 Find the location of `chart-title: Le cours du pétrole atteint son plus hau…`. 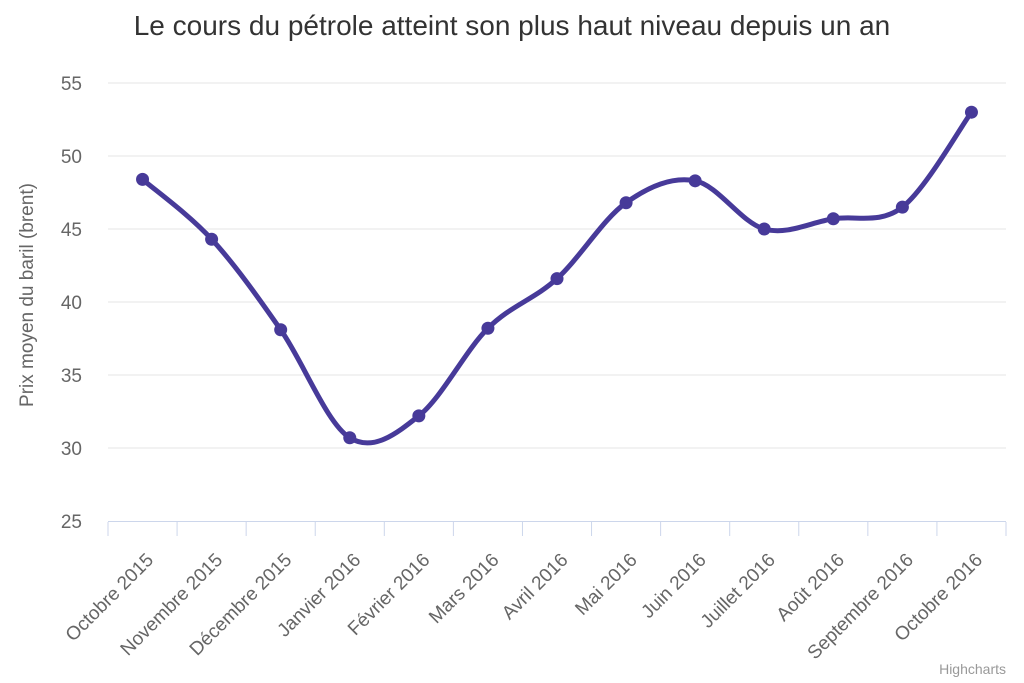

chart-title: Le cours du pétrole atteint son plus hau… is located at coordinates (512, 25).